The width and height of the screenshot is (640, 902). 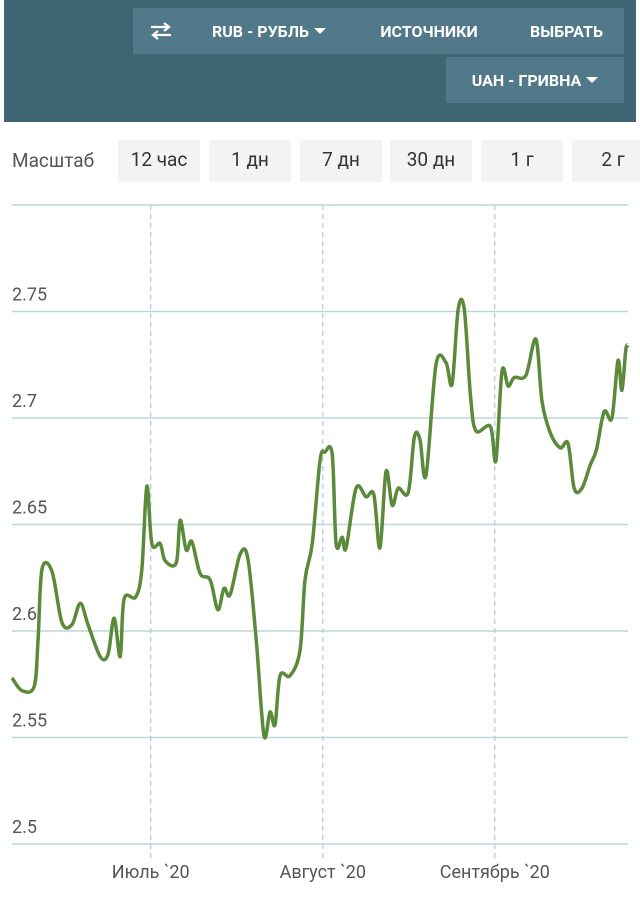 What do you see at coordinates (29, 508) in the screenshot?
I see `y-tick-label: 2.65` at bounding box center [29, 508].